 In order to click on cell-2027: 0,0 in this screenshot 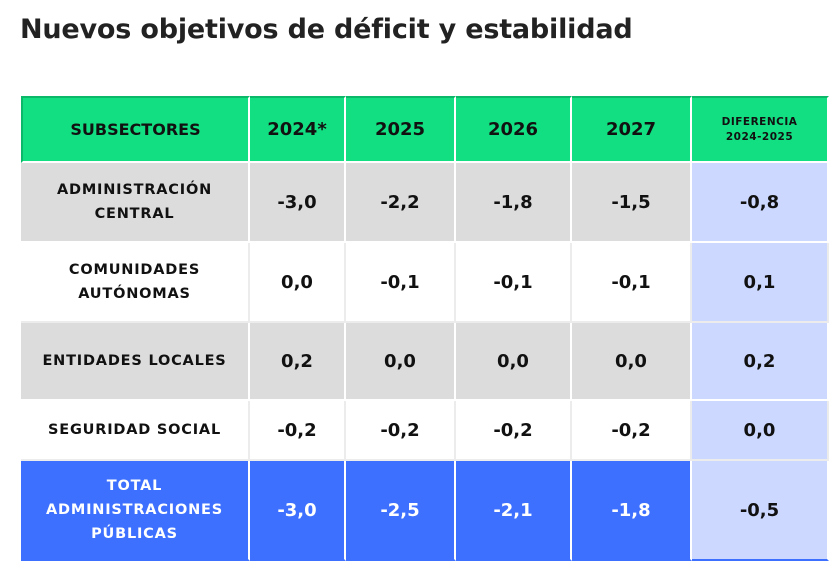, I will do `click(632, 362)`.